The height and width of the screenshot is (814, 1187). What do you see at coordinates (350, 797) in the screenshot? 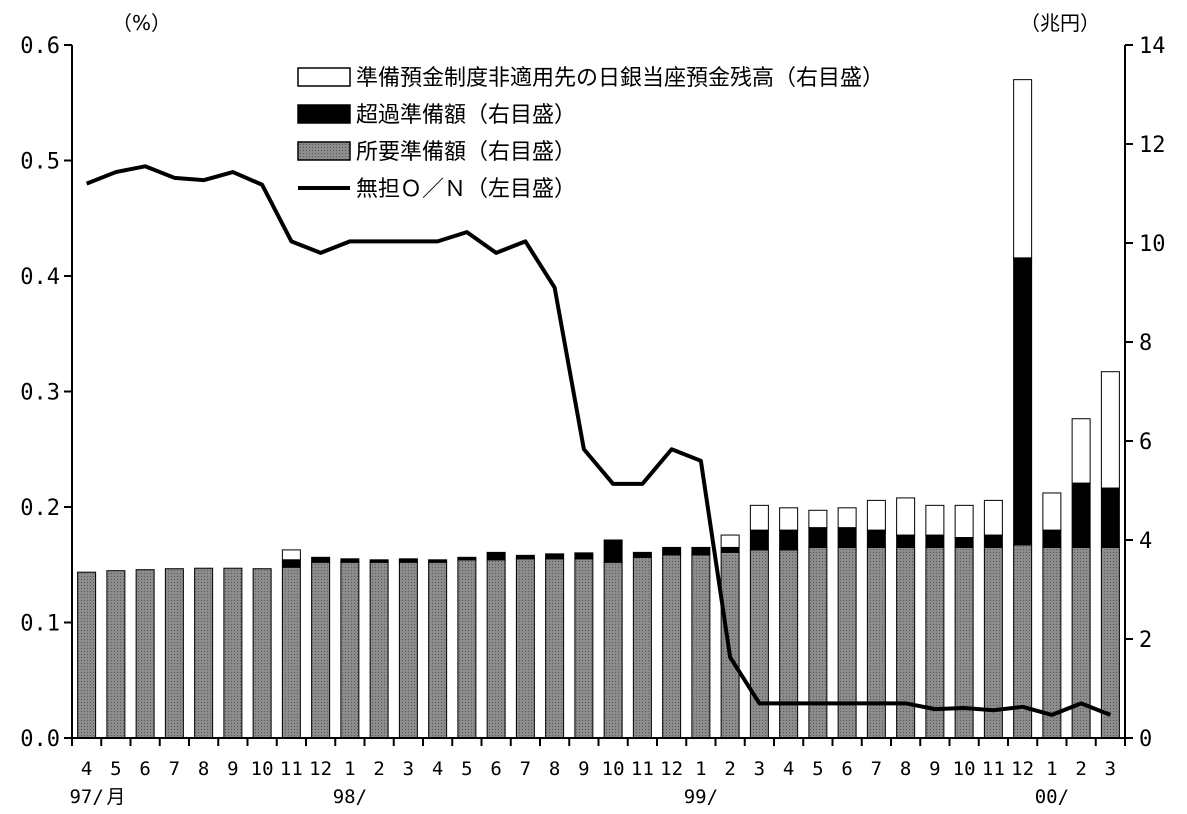
I see `year-label: 98/` at bounding box center [350, 797].